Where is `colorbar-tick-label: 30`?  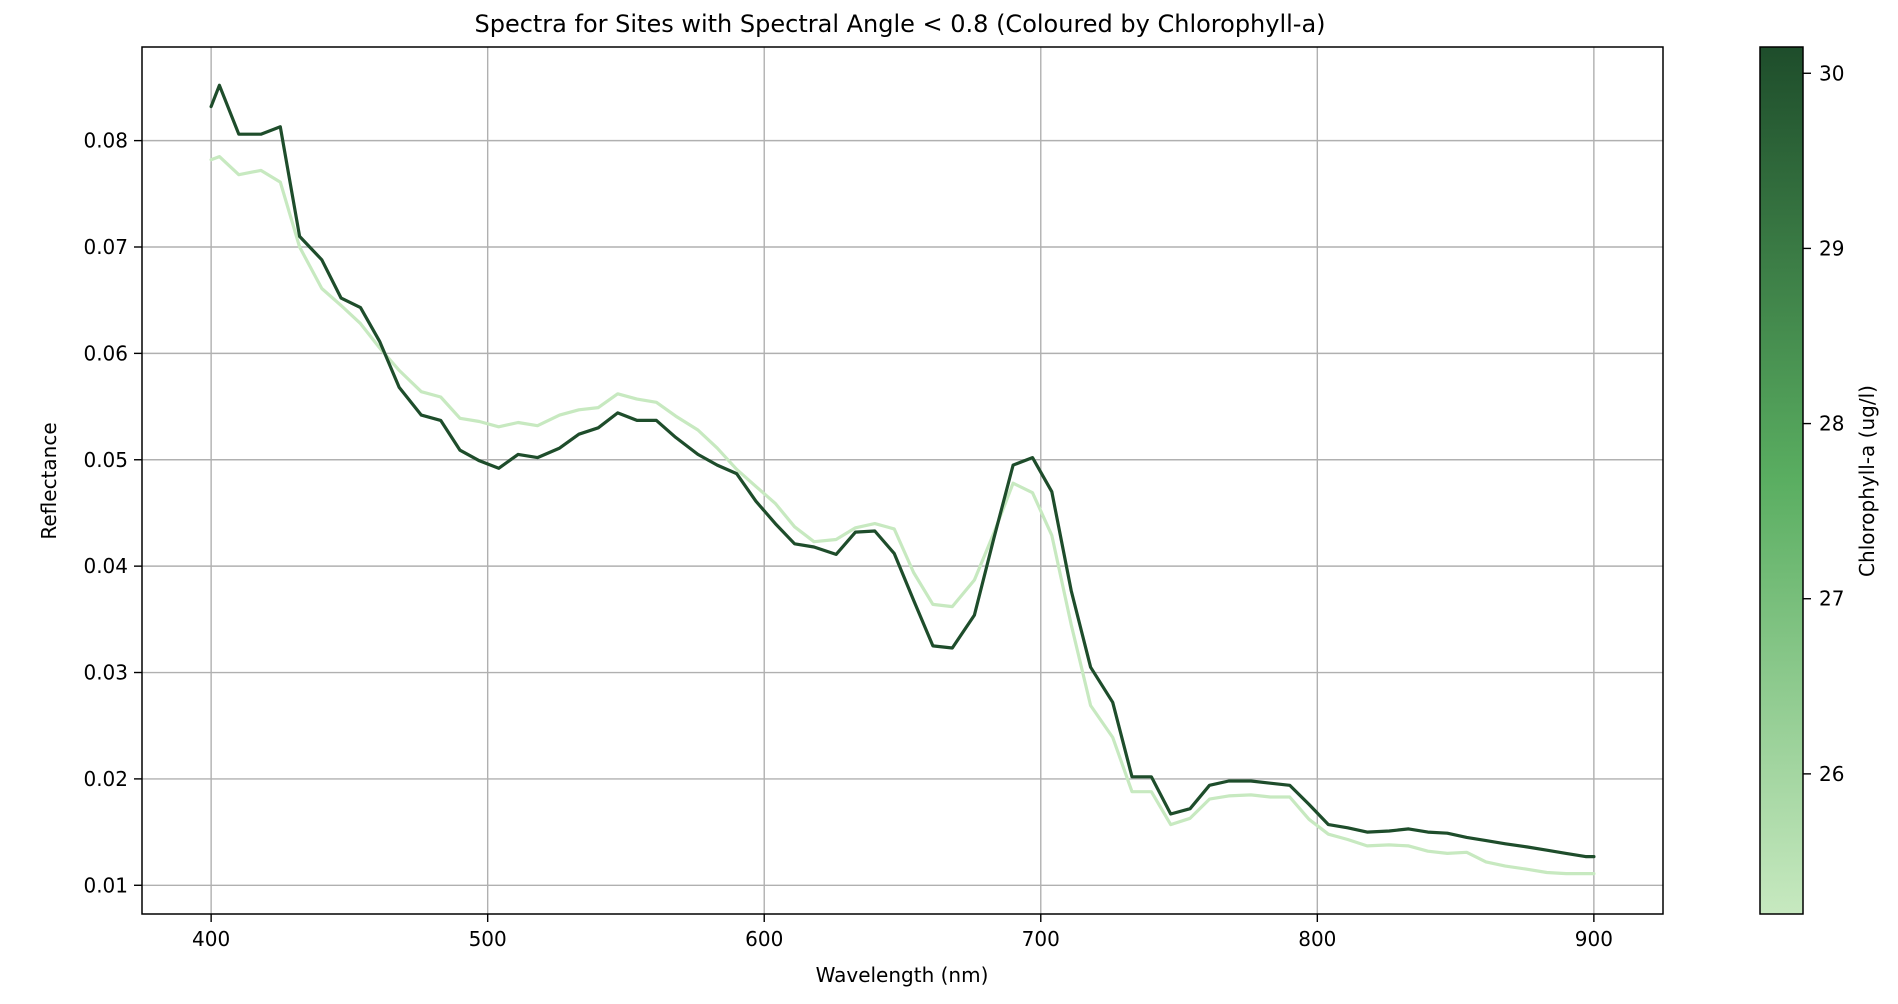 colorbar-tick-label: 30 is located at coordinates (1831, 73).